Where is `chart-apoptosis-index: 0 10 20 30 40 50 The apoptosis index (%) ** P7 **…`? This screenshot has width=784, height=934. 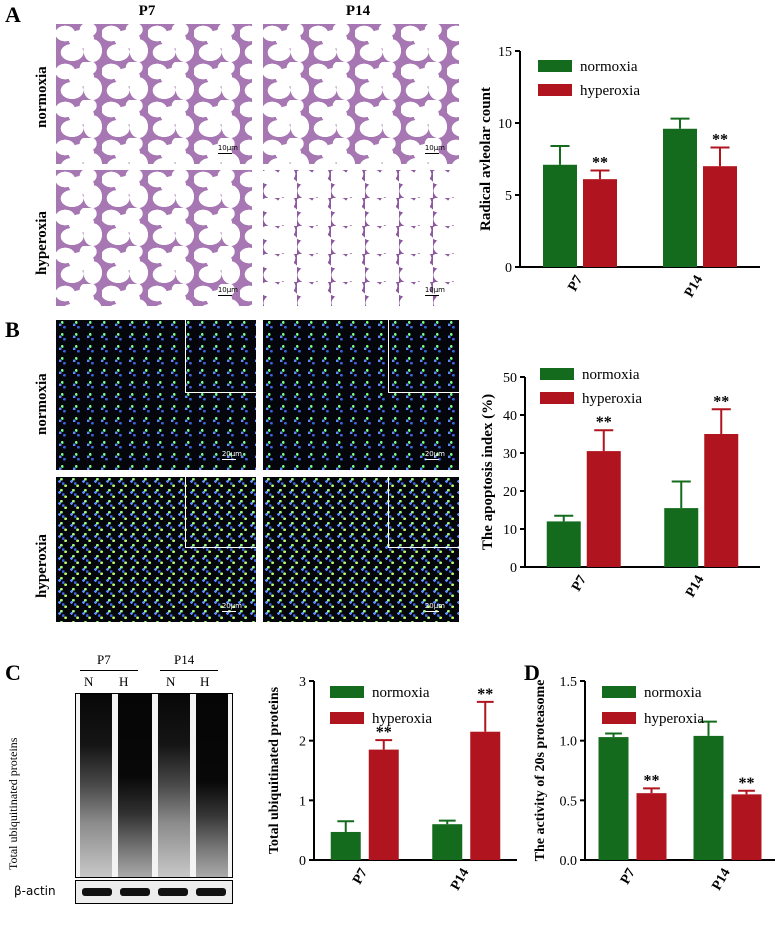
chart-apoptosis-index: 0 10 20 30 40 50 The apoptosis index (%) ** P7 **… is located at coordinates (620, 483).